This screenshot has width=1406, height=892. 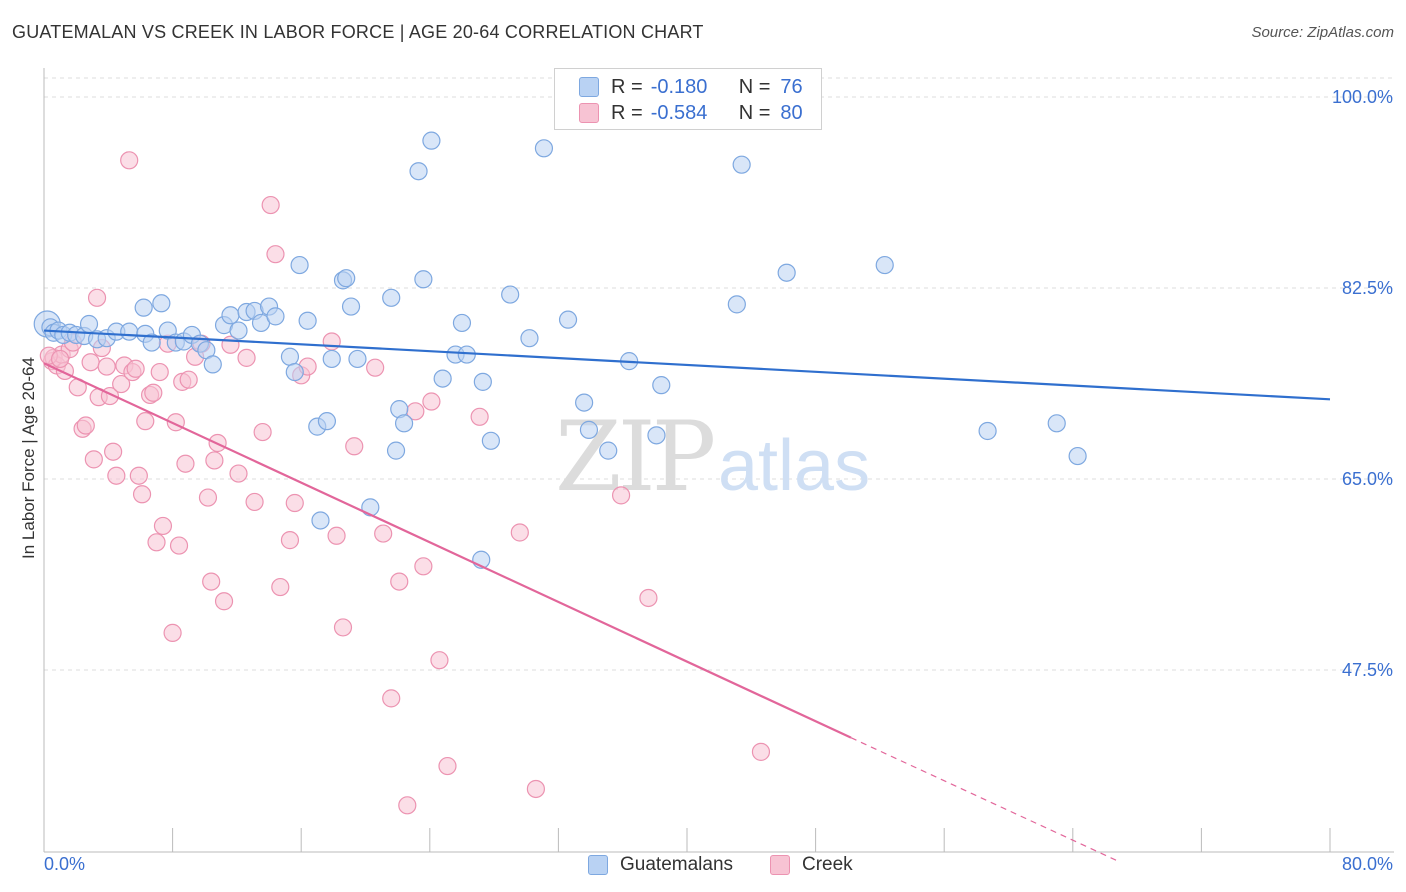 I want to click on watermark-zip: ZIP, so click(x=634, y=457).